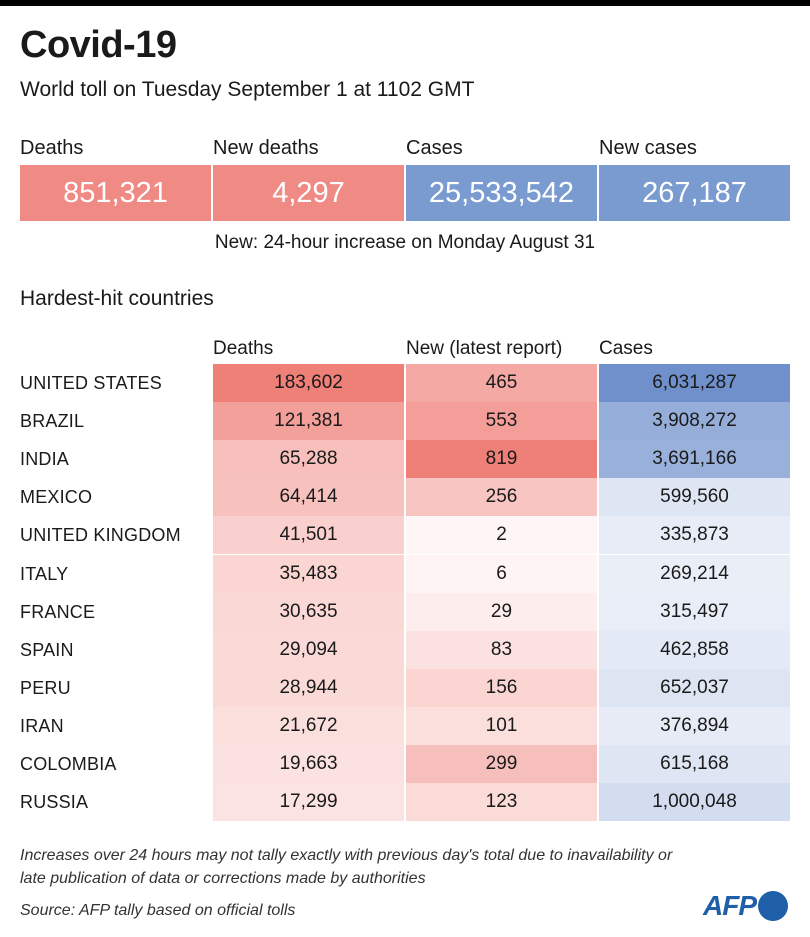  What do you see at coordinates (308, 726) in the screenshot?
I see `table-cell-deaths: 21,672` at bounding box center [308, 726].